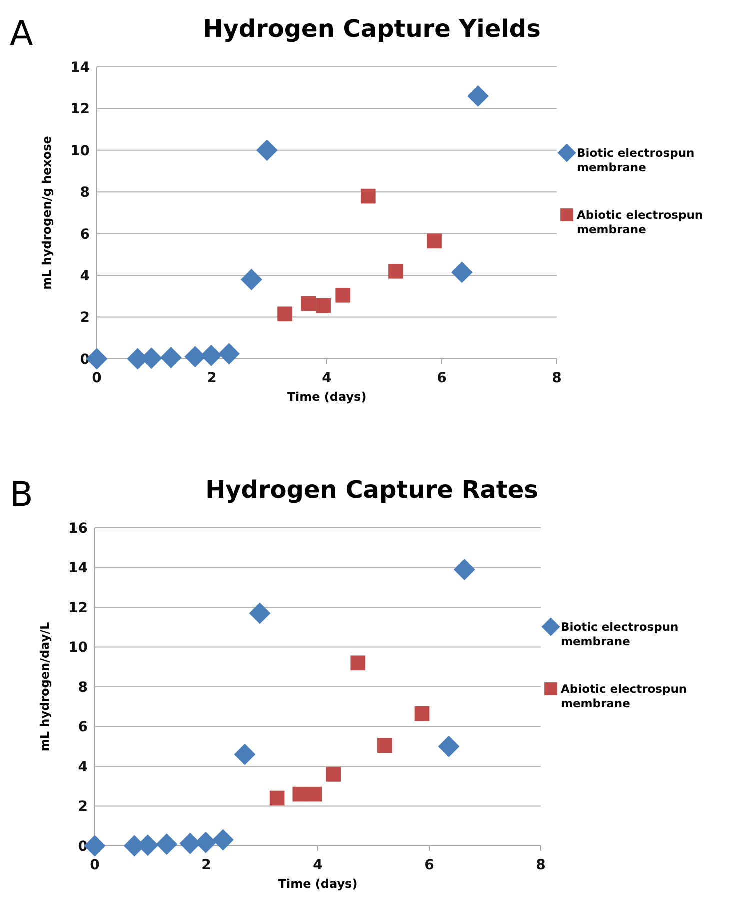 The image size is (730, 903). I want to click on text: B, so click(22, 495).